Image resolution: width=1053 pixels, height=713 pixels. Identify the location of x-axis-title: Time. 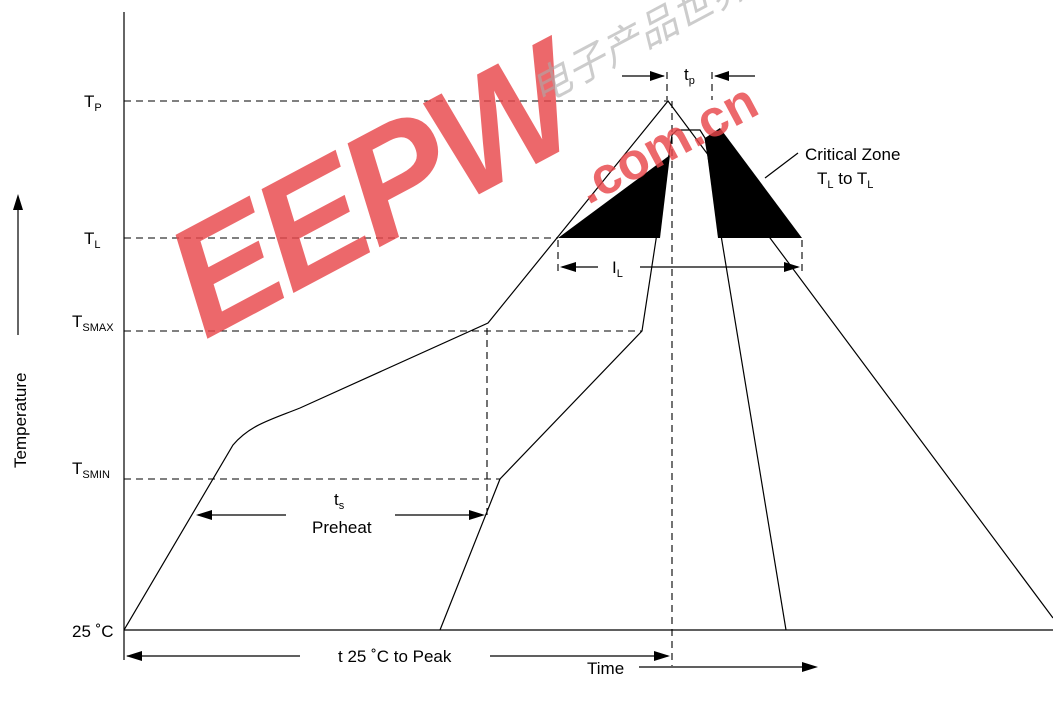
(605, 668).